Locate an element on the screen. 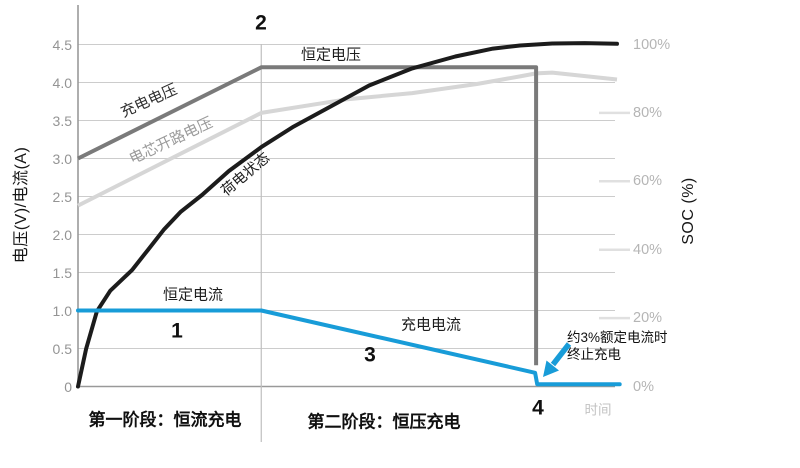  constant-current-label: 恒定电流 is located at coordinates (193, 295).